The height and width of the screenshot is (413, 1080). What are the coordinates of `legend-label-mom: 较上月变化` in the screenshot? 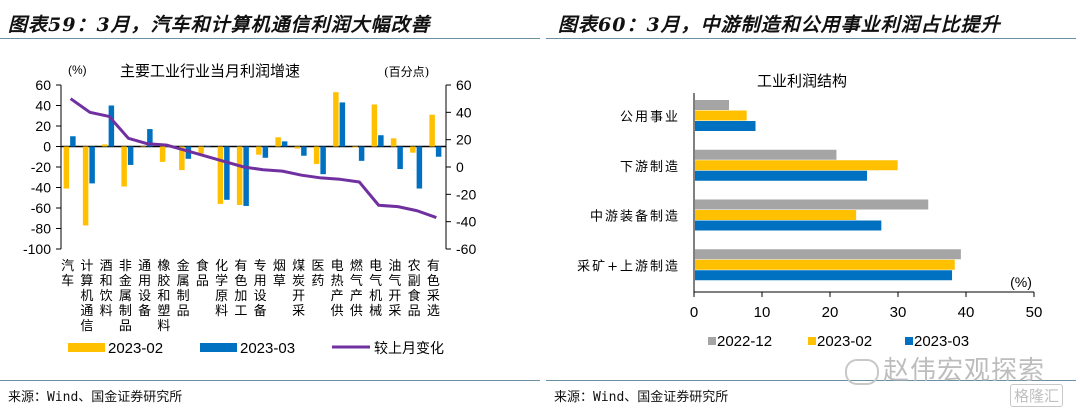 It's located at (409, 349).